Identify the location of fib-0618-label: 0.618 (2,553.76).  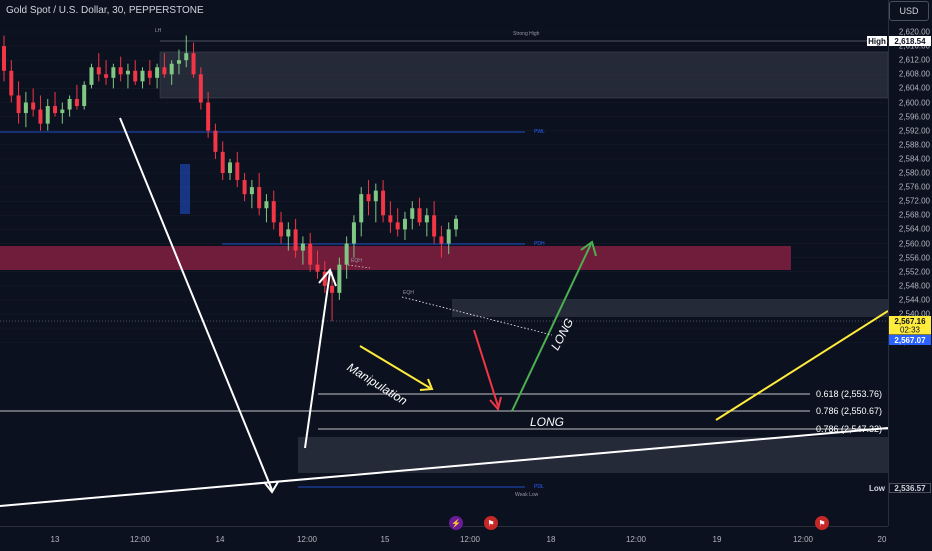
(849, 394).